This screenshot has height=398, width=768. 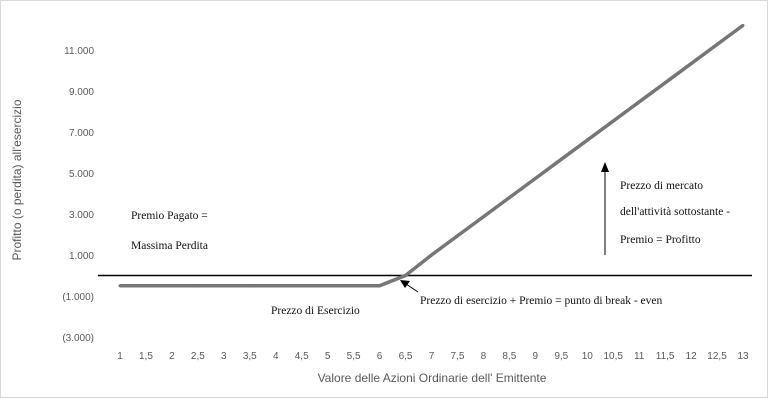 I want to click on x-tick-label: 6,5, so click(x=406, y=356).